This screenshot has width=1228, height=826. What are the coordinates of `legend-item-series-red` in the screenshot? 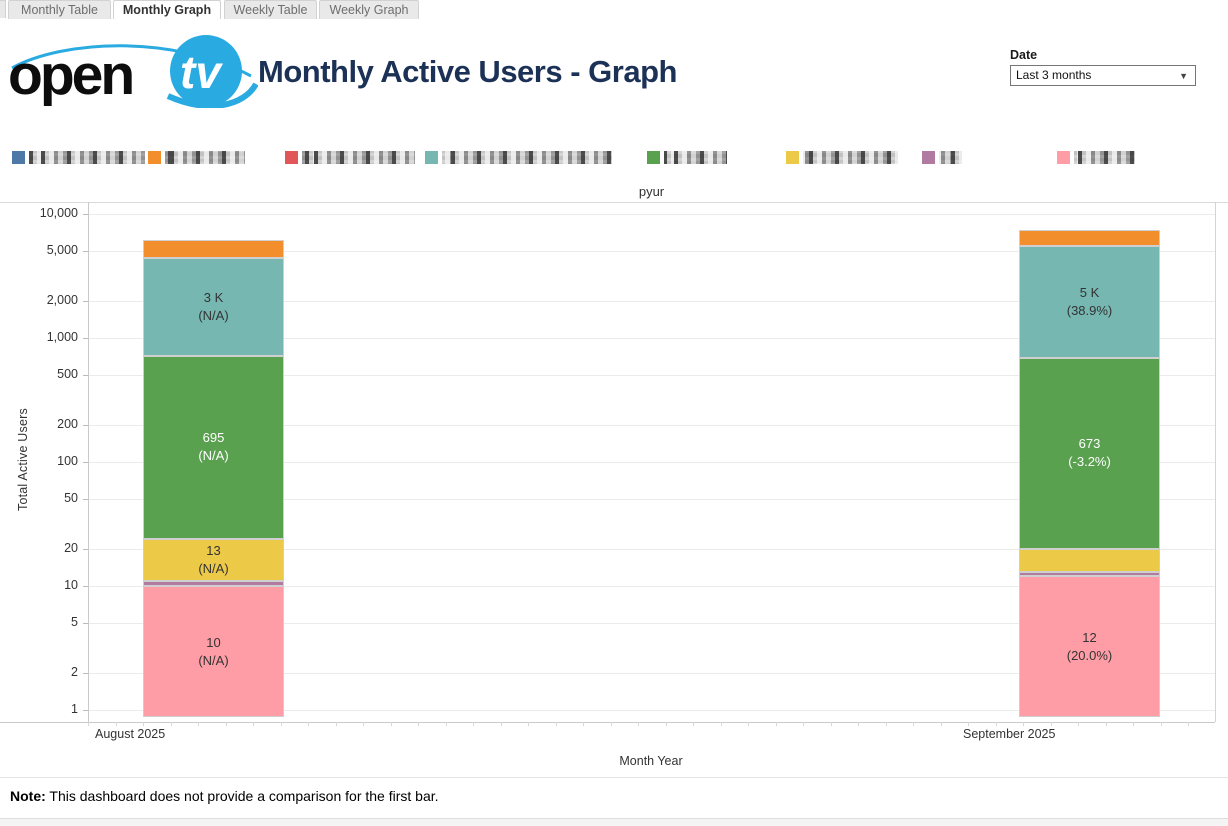 It's located at (356, 158).